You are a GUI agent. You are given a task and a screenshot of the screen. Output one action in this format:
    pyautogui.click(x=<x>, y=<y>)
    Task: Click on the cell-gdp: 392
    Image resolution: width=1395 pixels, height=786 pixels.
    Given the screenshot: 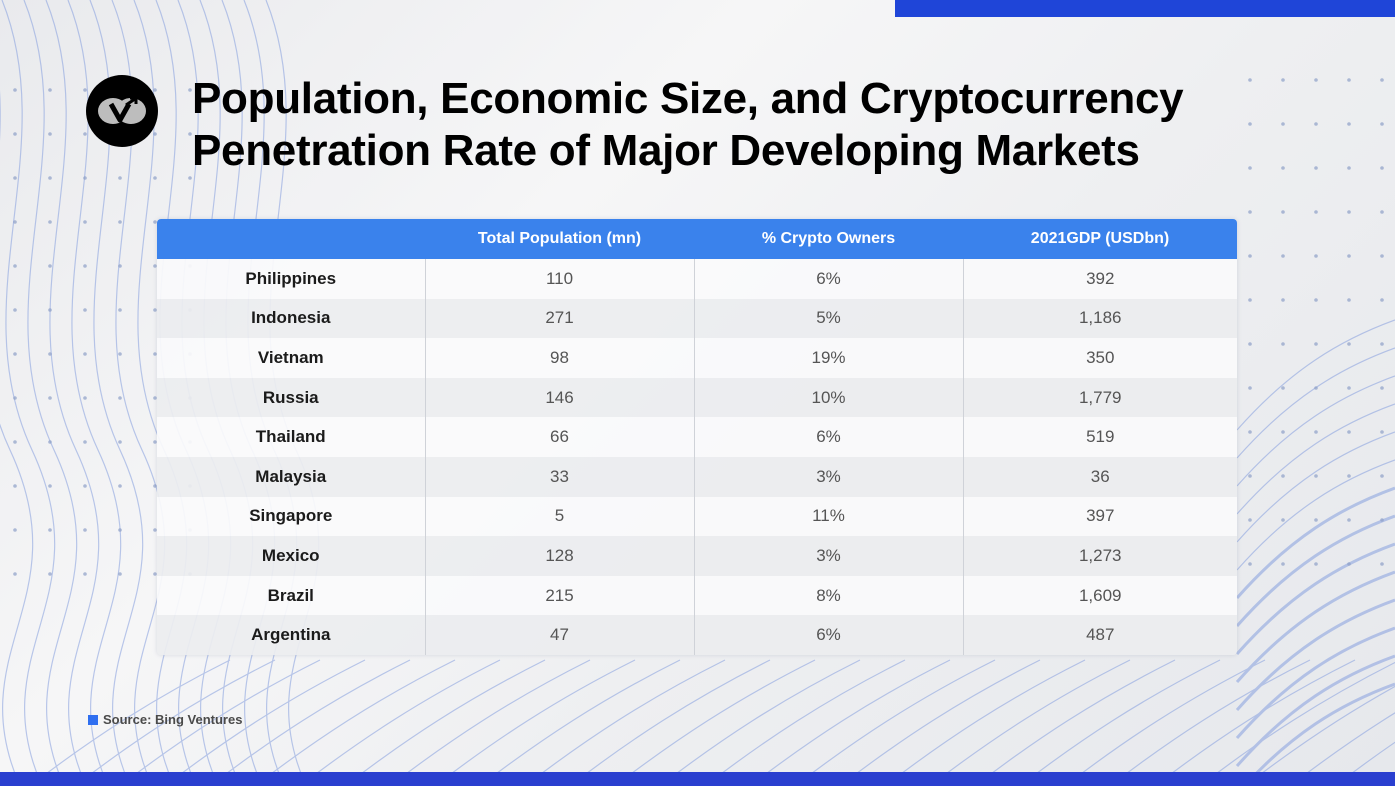 What is the action you would take?
    pyautogui.click(x=1099, y=279)
    